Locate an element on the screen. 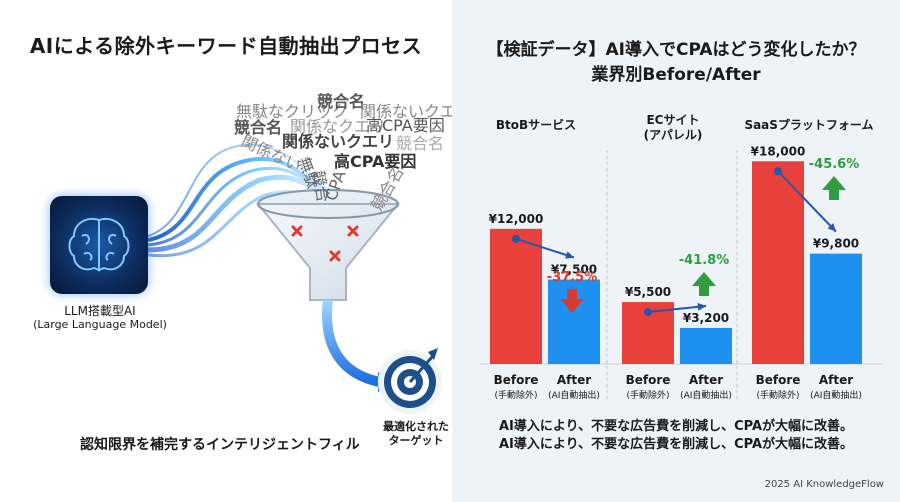 The height and width of the screenshot is (502, 900). ai-label: LLM搭載型AI (Large Language Model) is located at coordinates (100, 318).